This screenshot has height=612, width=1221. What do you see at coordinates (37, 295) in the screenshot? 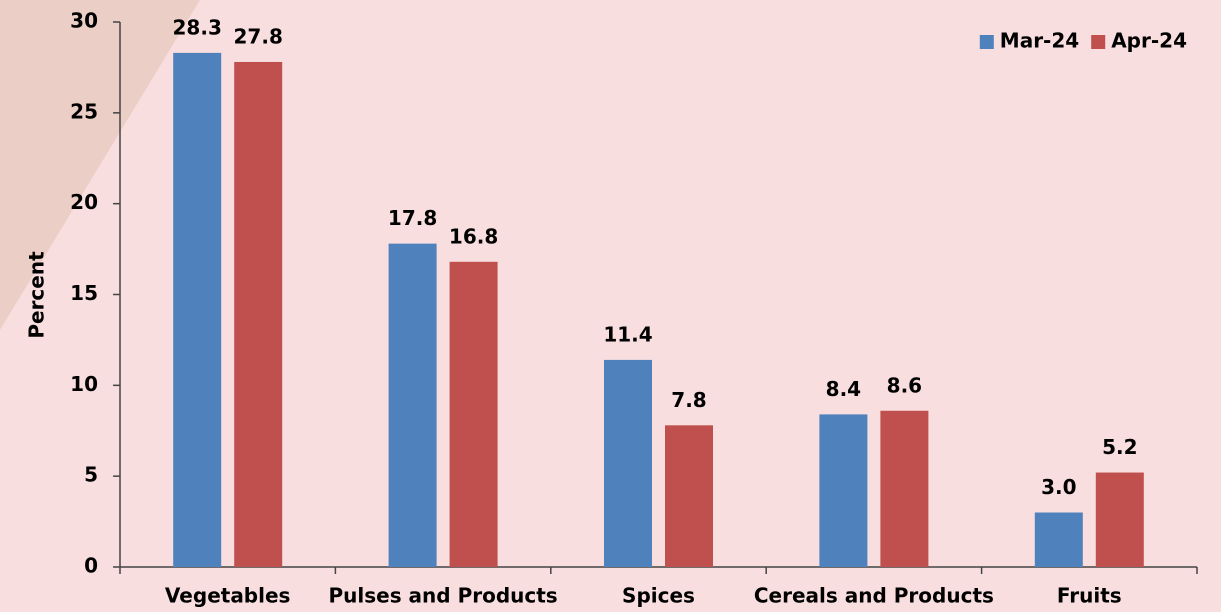
I see `y-axis-title: Percent` at bounding box center [37, 295].